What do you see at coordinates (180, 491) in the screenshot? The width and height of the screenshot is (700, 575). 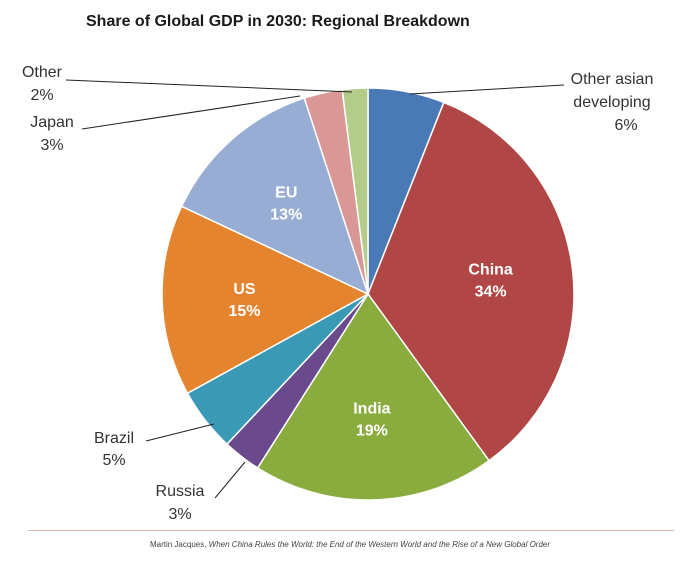 I see `slice-label-russia: Russia` at bounding box center [180, 491].